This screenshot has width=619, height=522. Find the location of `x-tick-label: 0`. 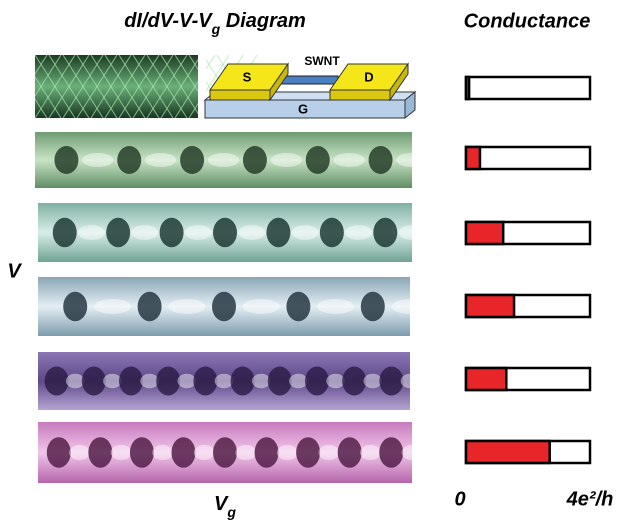

x-tick-label: 0 is located at coordinates (459, 499).